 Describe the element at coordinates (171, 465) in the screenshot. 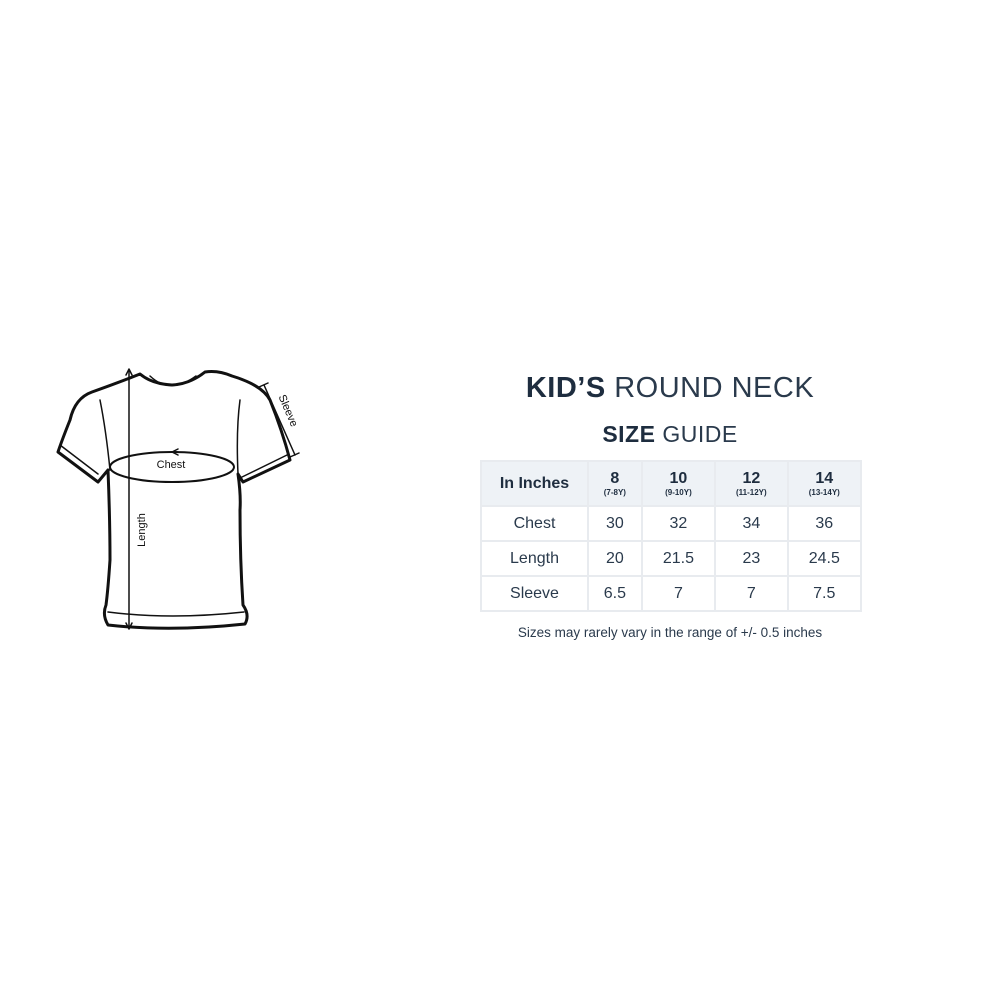

I see `chest-label: Chest` at that location.